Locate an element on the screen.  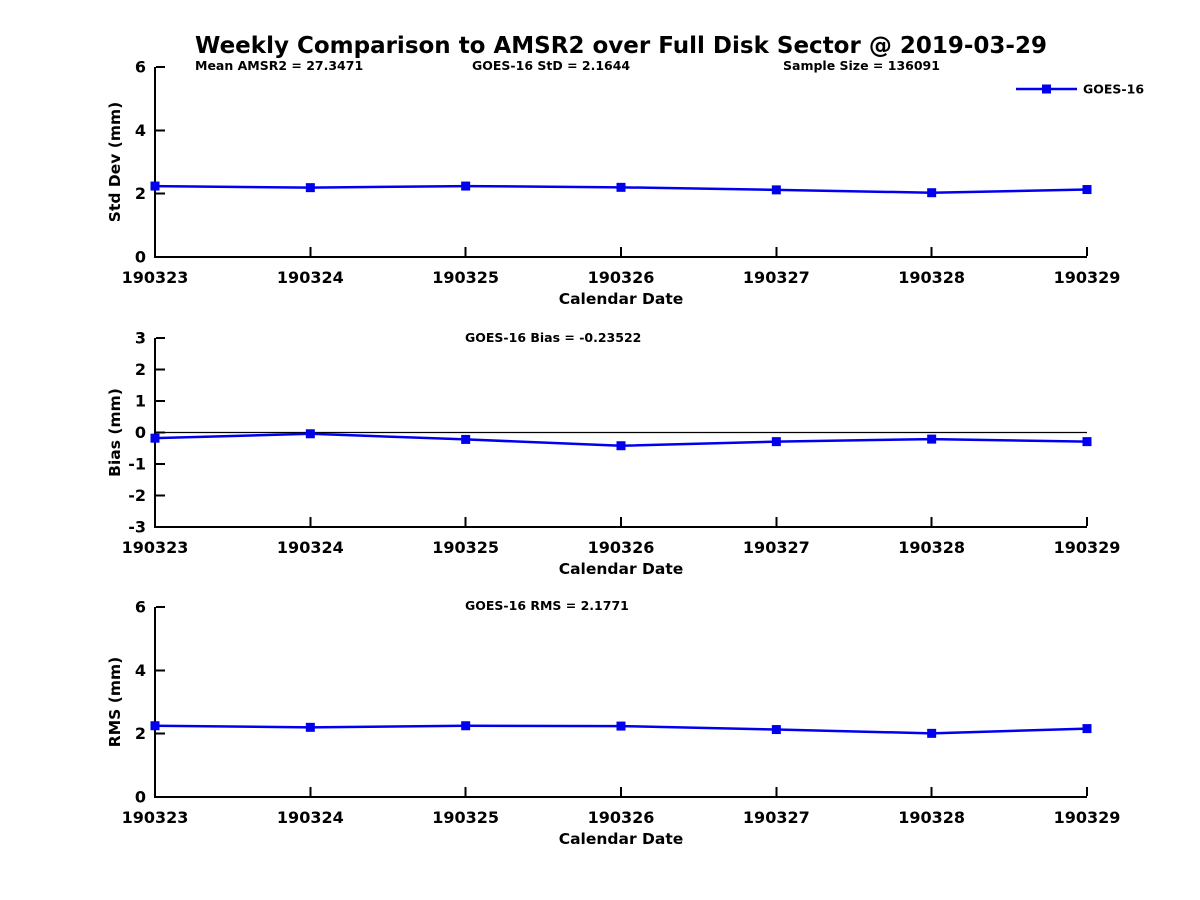
y-axis-label: Std Dev (mm) is located at coordinates (115, 162).